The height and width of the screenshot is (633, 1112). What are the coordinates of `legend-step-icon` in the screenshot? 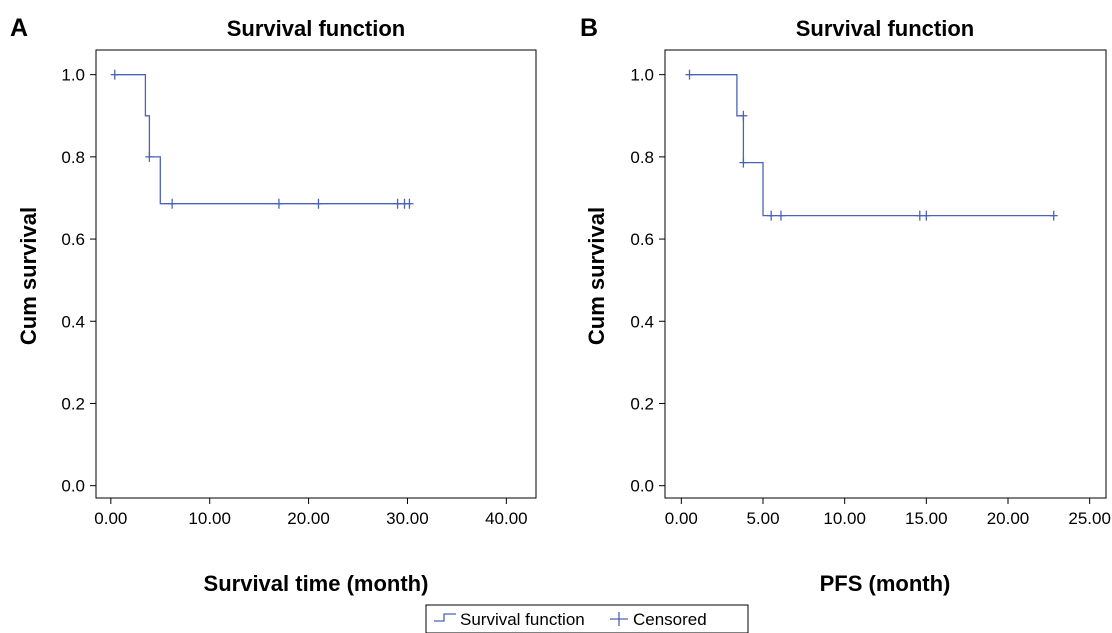 It's located at (445, 617).